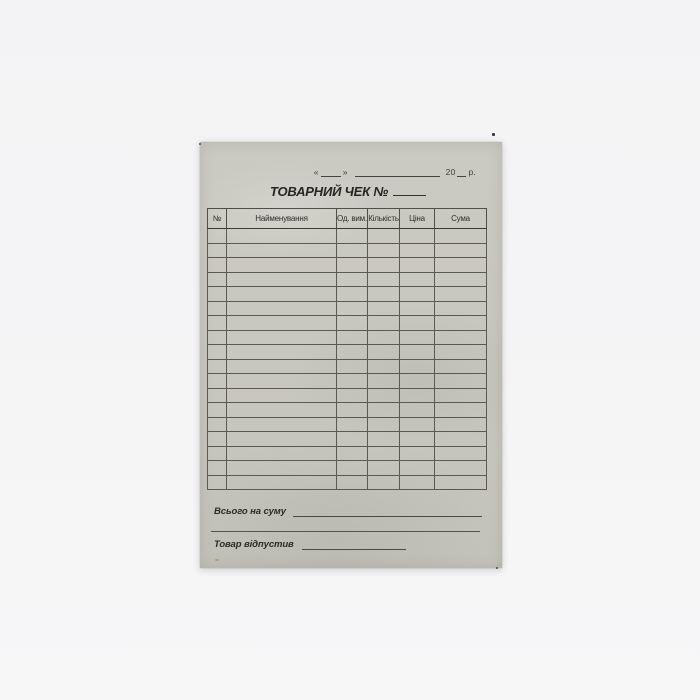  Describe the element at coordinates (254, 544) in the screenshot. I see `issued-by-label: Товар відпустив` at that location.